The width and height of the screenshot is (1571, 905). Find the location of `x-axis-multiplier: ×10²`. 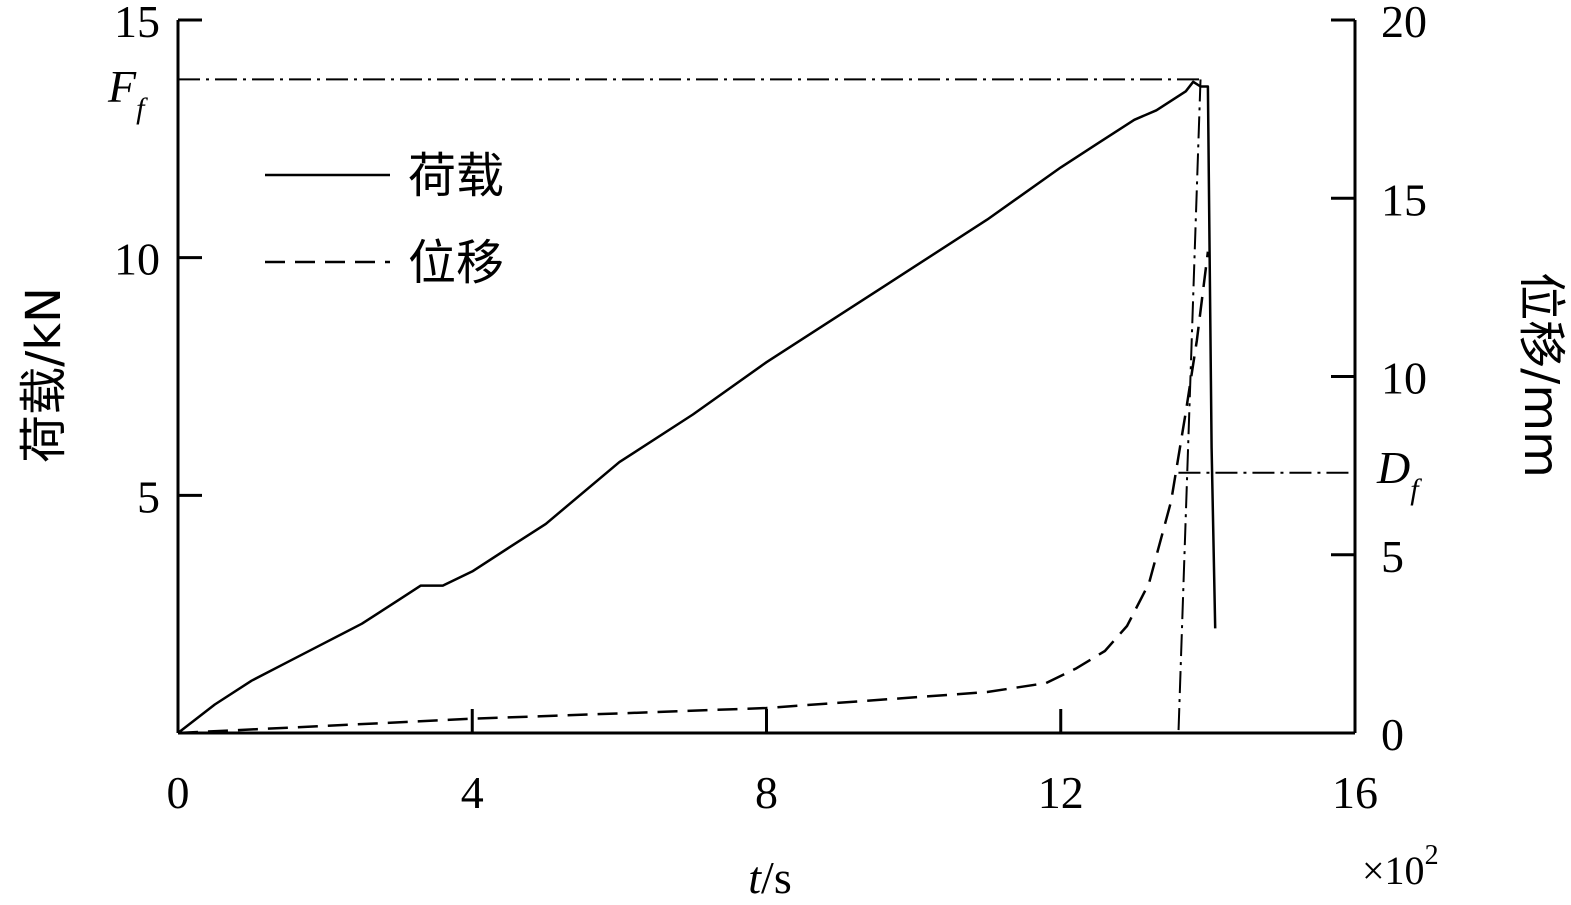

x-axis-multiplier: ×10² is located at coordinates (1400, 866).